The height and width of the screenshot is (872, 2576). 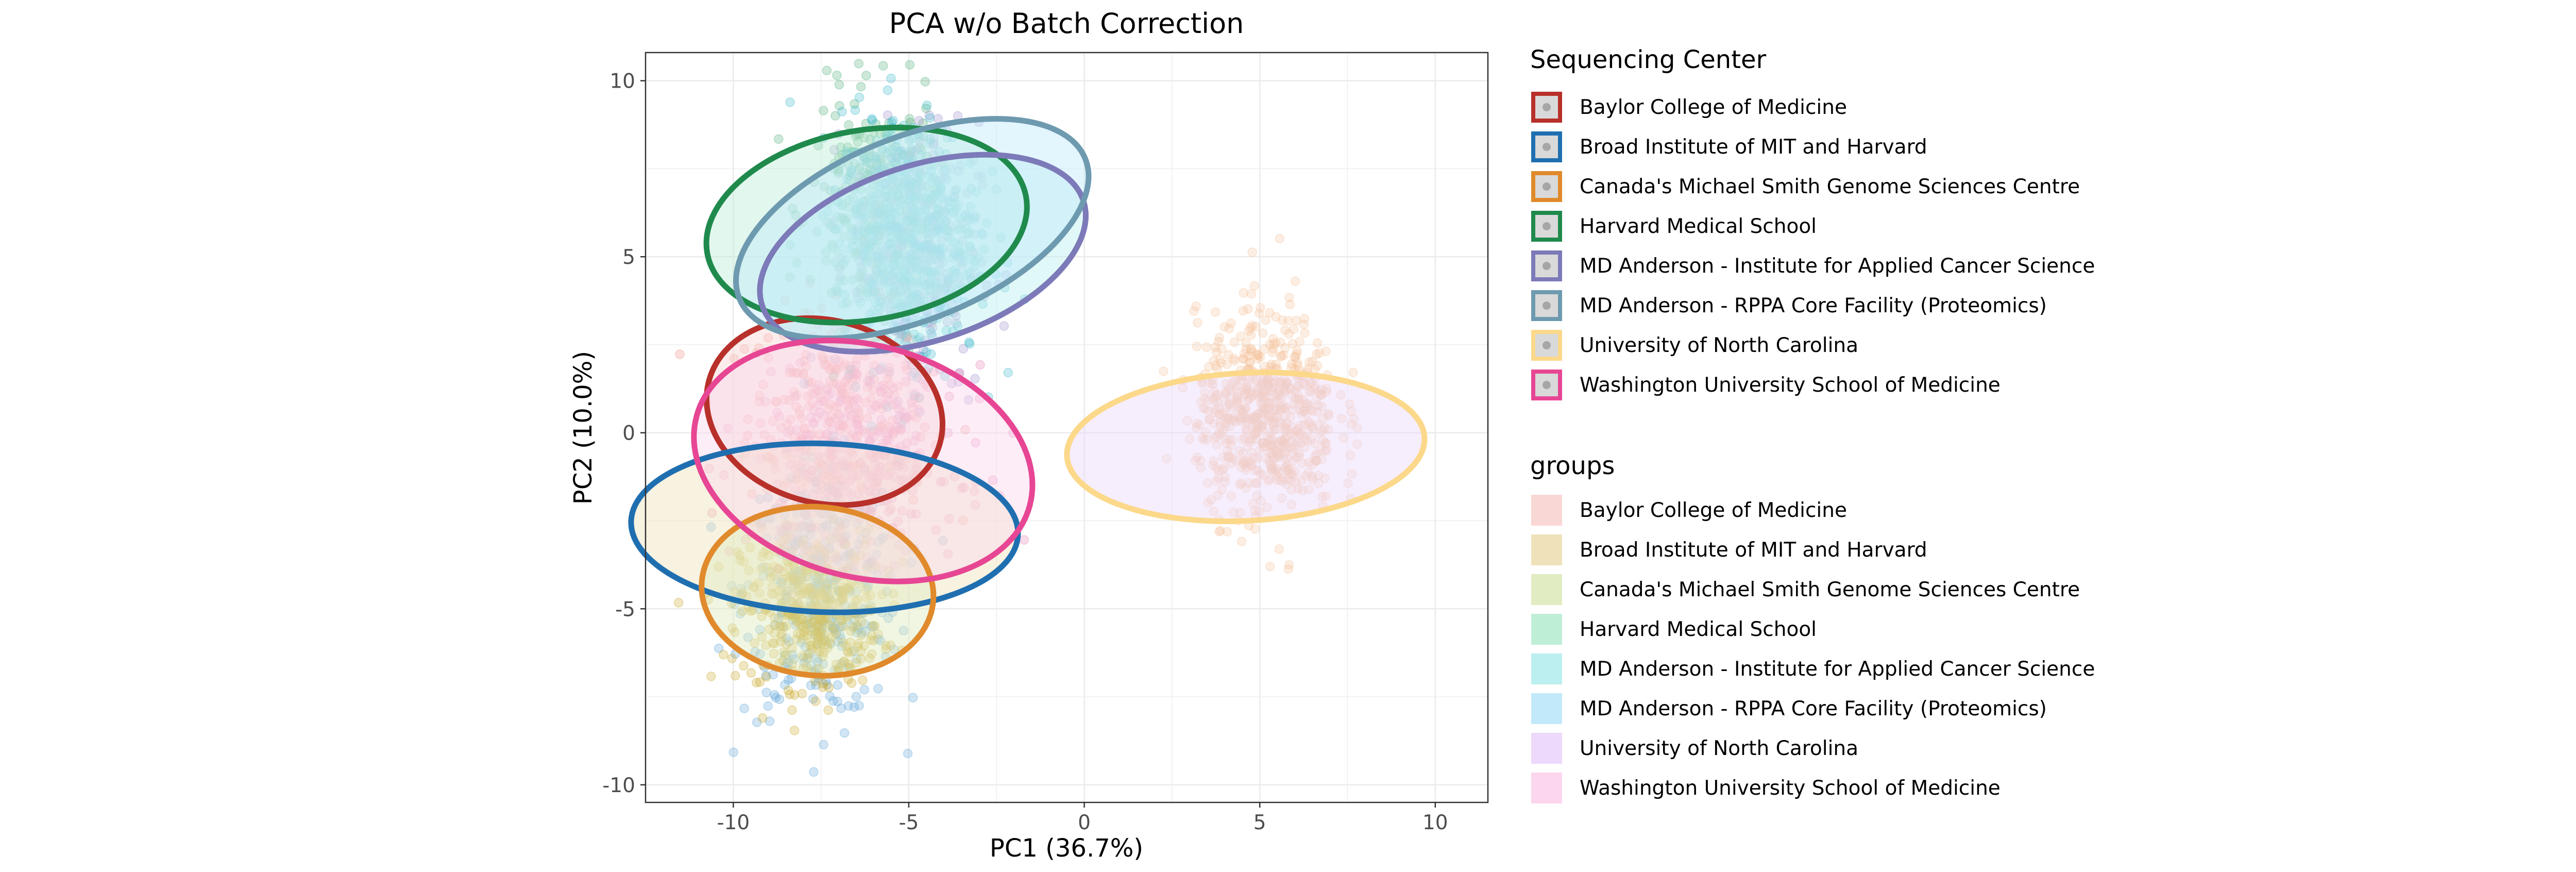 What do you see at coordinates (1719, 748) in the screenshot?
I see `legend-label: University of North Carolina` at bounding box center [1719, 748].